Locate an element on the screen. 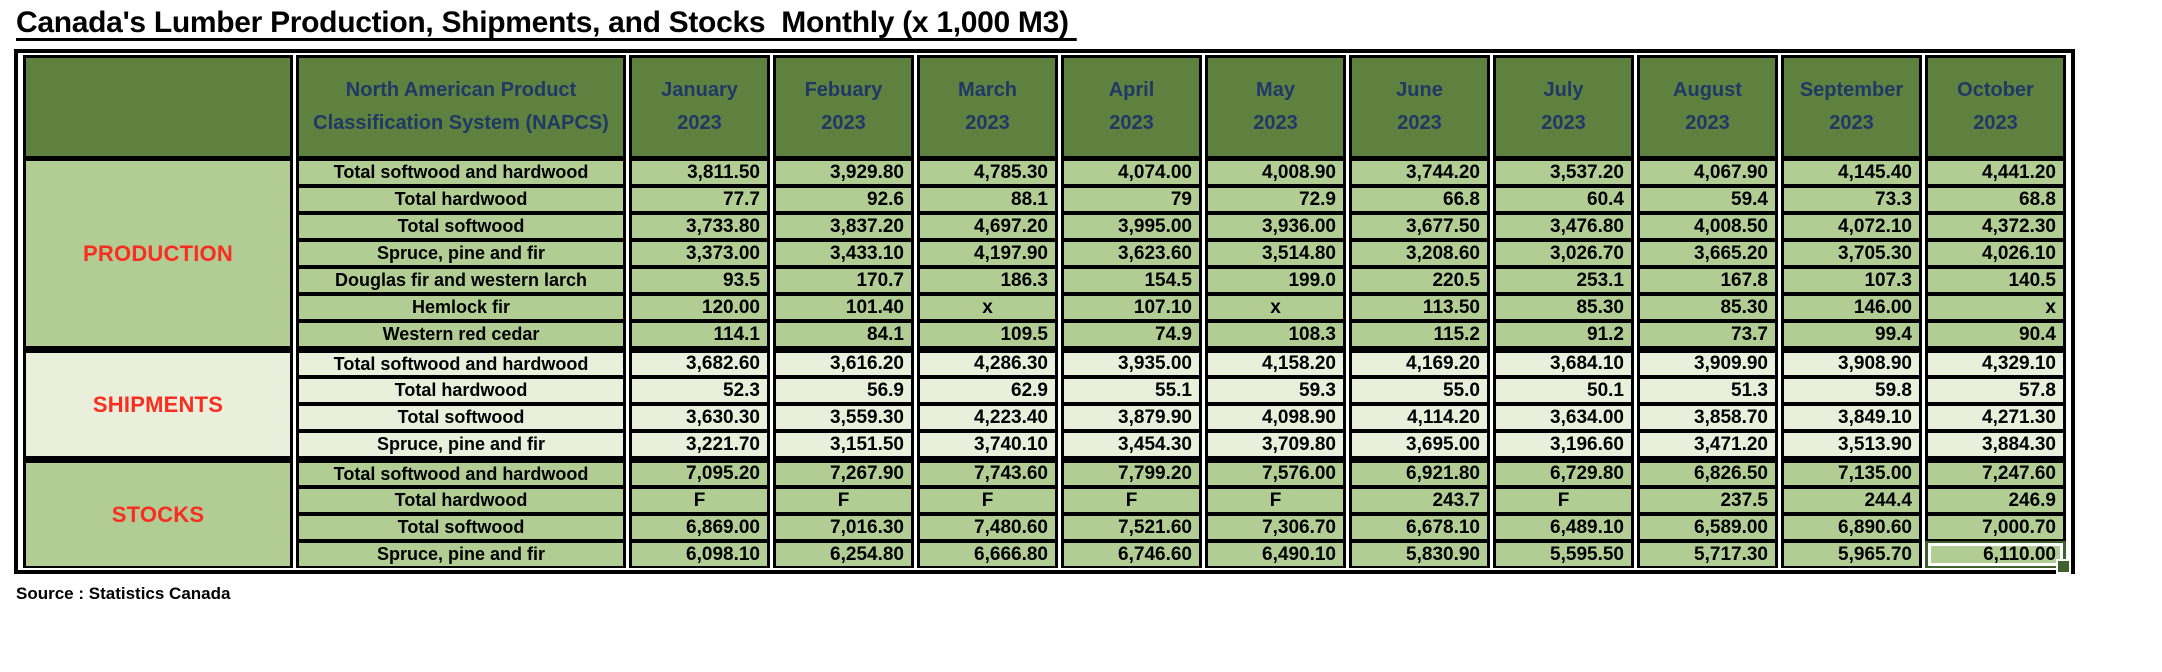 This screenshot has width=2162, height=672. data-cell: 4,197.90 is located at coordinates (987, 253).